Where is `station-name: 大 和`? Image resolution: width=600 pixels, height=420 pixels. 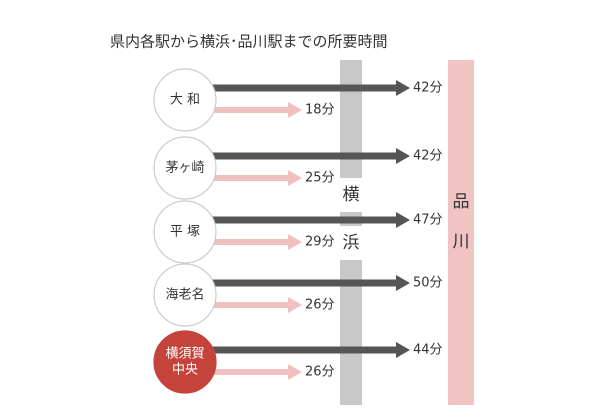
station-name: 大 和 is located at coordinates (185, 100).